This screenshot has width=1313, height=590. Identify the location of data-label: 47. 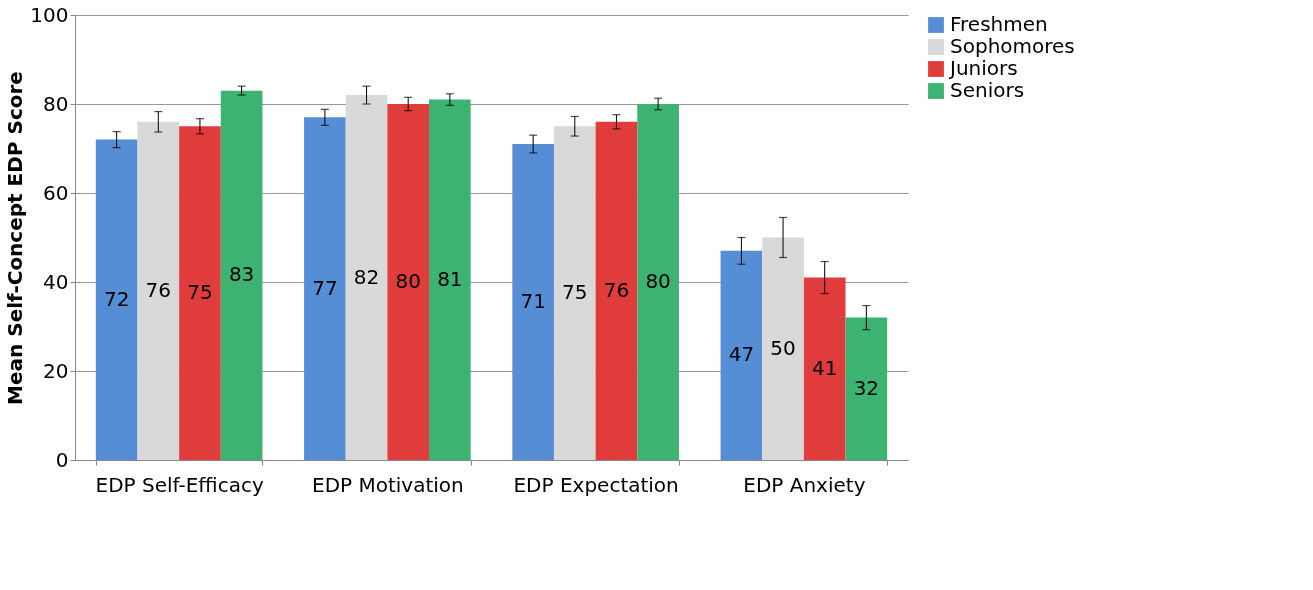
(741, 354).